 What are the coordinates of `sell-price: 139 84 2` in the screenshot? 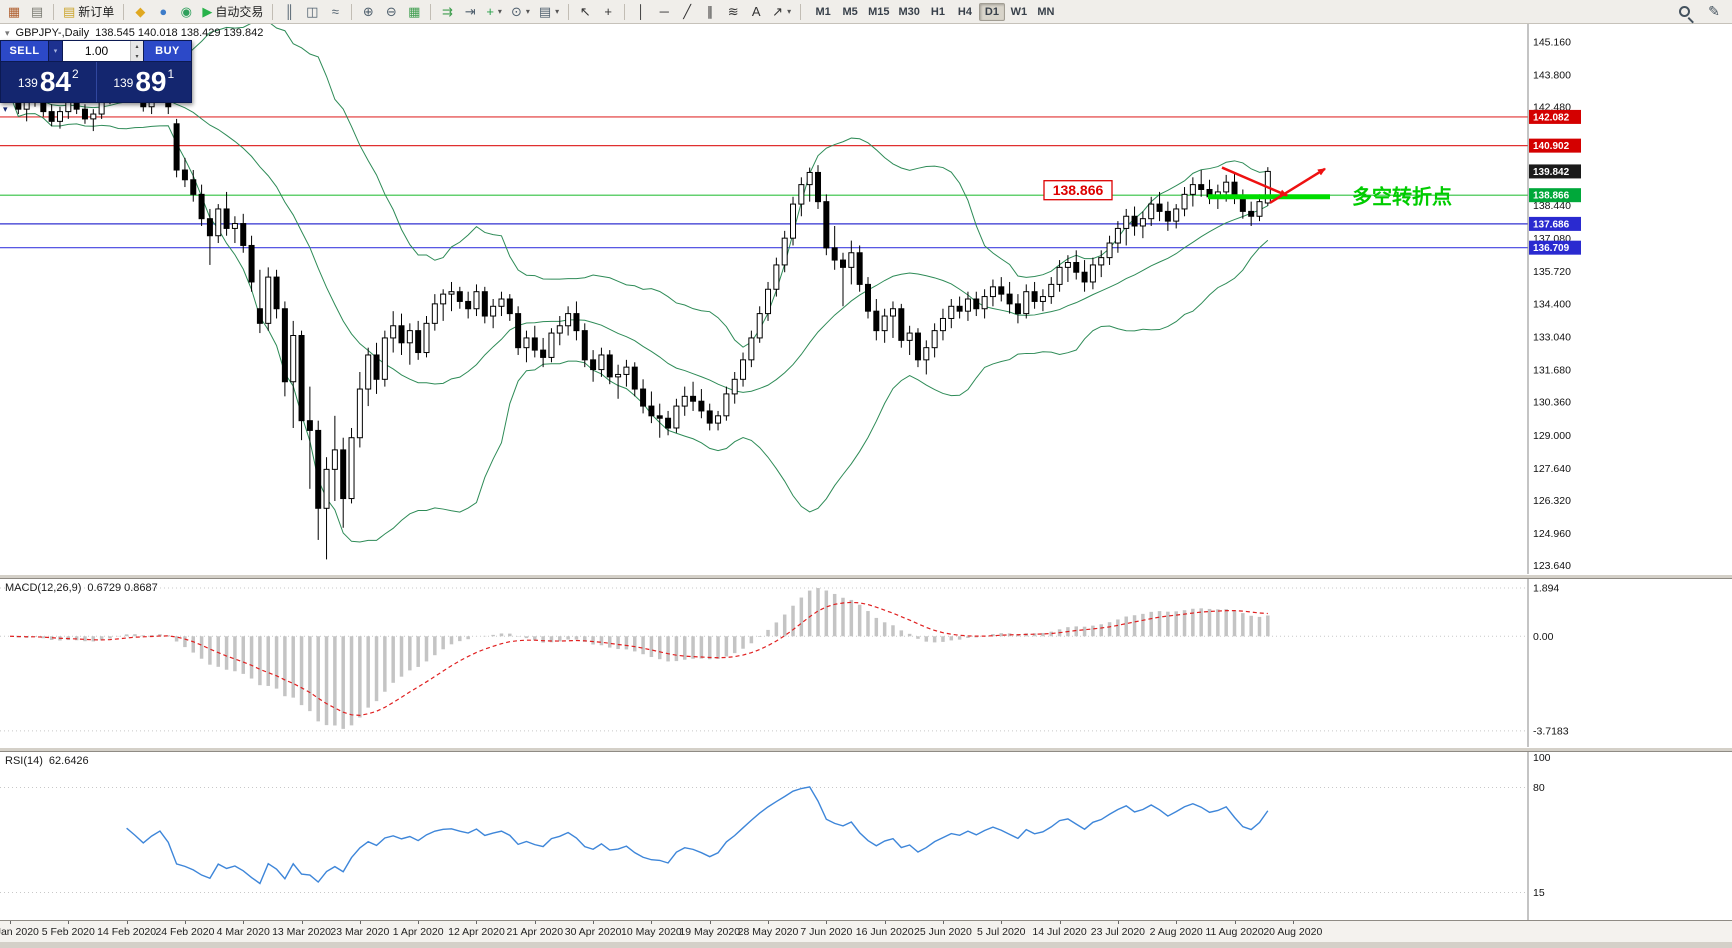 It's located at (48, 82).